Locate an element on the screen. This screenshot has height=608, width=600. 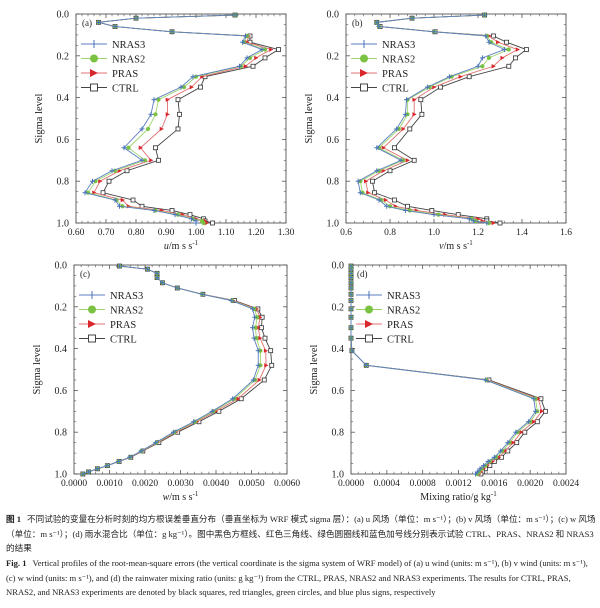
legend-item-ctrl: CTRL is located at coordinates (380, 89).